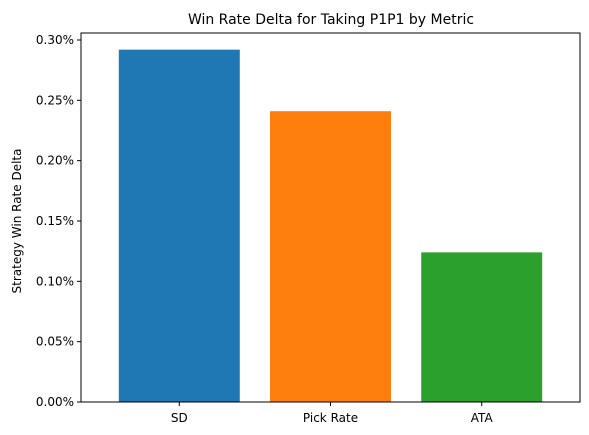 This screenshot has height=435, width=589. What do you see at coordinates (482, 418) in the screenshot?
I see `x-tick-label: ATA` at bounding box center [482, 418].